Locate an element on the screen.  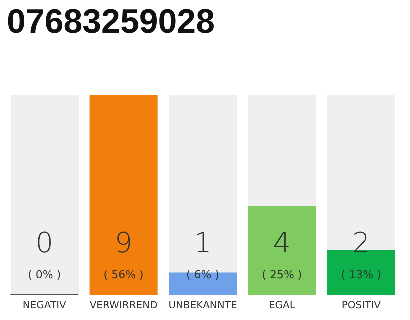
annotation: ( 13% ) is located at coordinates (361, 275).